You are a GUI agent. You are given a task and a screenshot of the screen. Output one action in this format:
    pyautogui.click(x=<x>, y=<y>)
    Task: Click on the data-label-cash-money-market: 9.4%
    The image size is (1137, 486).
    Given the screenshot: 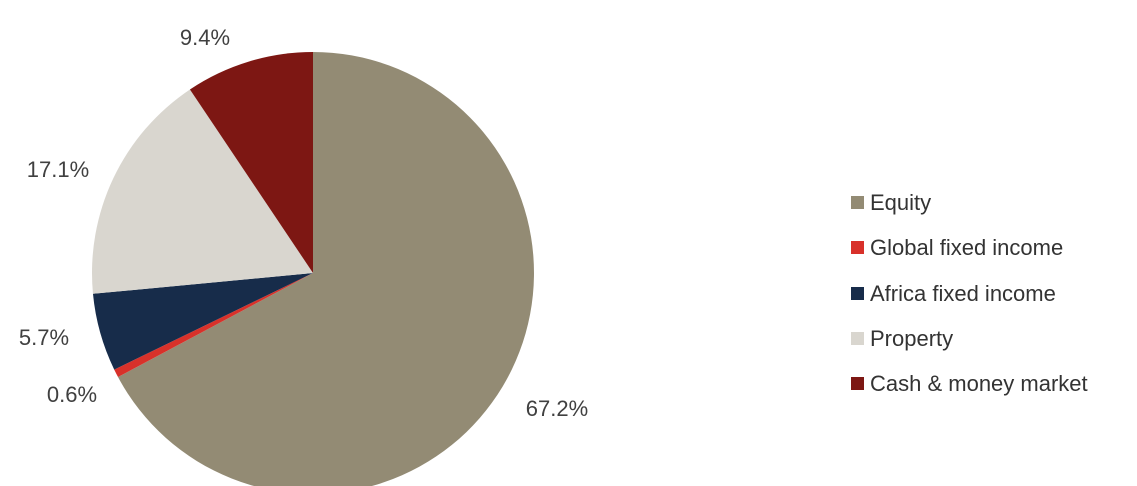 What is the action you would take?
    pyautogui.click(x=205, y=37)
    